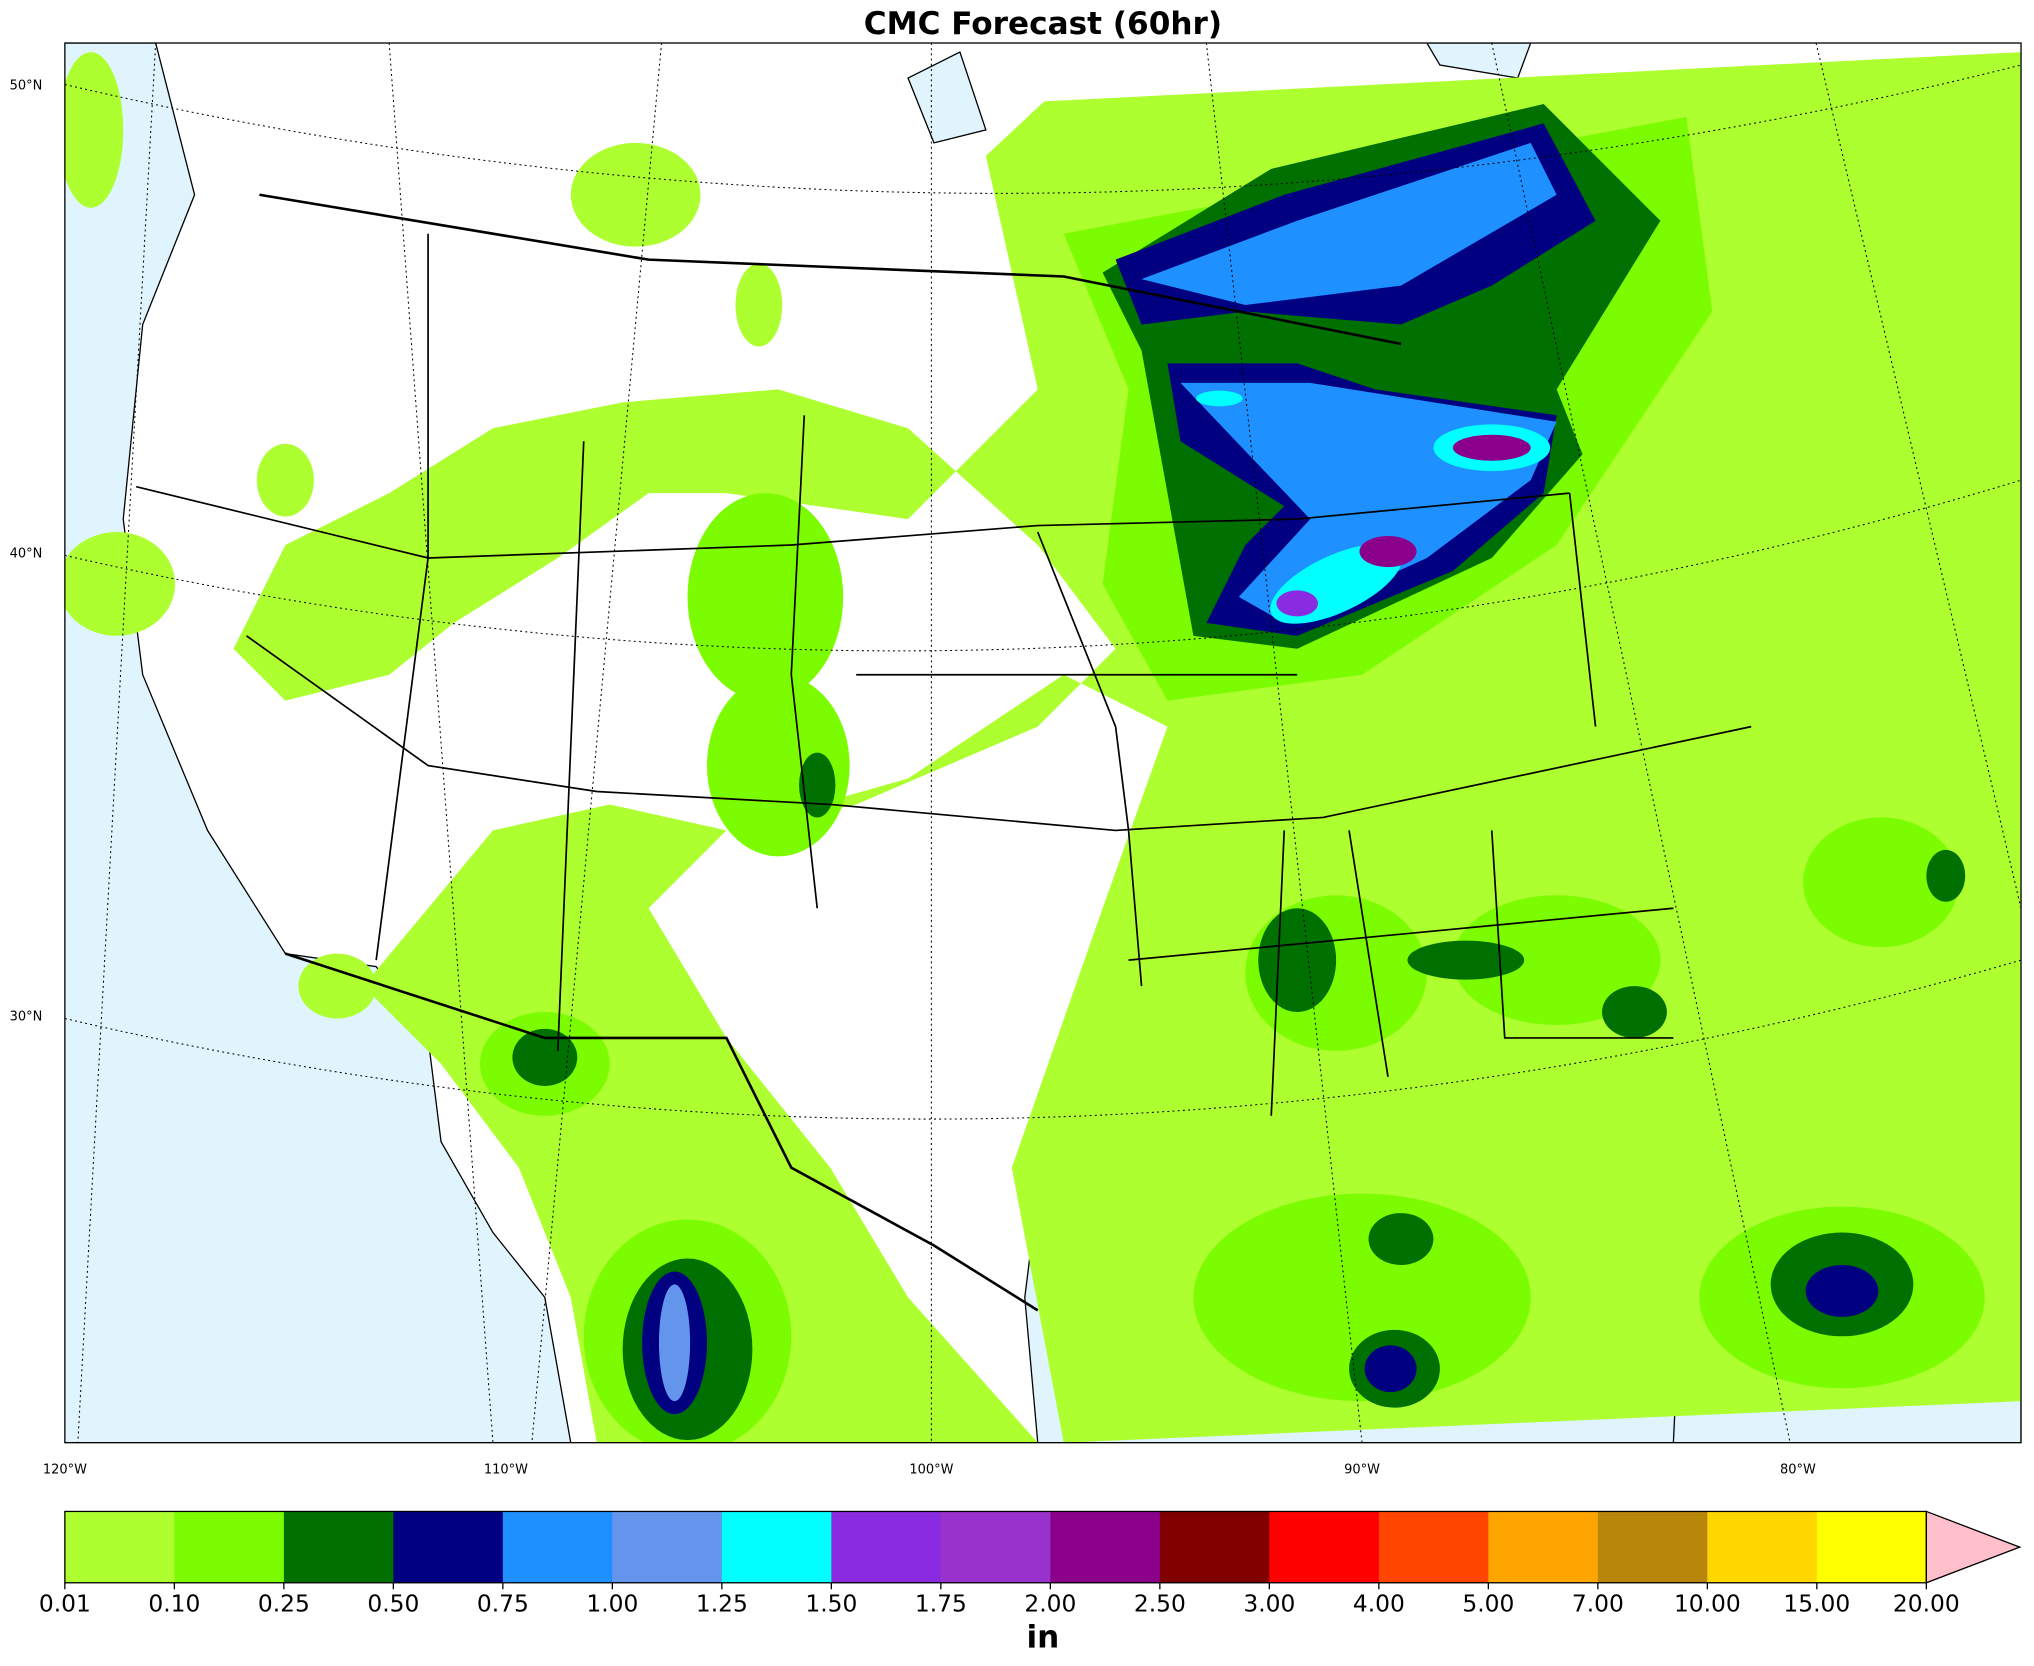 Image resolution: width=2034 pixels, height=1666 pixels. Describe the element at coordinates (1160, 1603) in the screenshot. I see `colorbar-tick-label: 2.50` at that location.